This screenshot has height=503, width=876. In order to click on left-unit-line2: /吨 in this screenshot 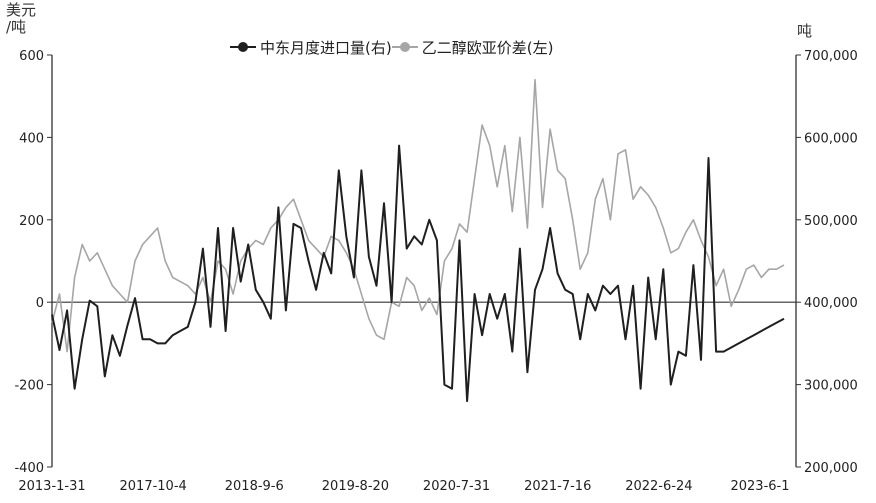, I will do `click(16, 27)`.